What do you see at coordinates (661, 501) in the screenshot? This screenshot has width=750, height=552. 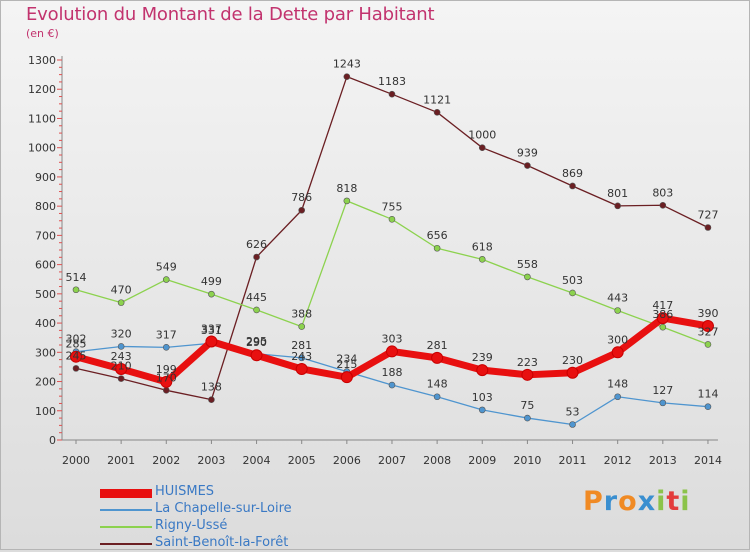 I see `logo-letter: i` at bounding box center [661, 501].